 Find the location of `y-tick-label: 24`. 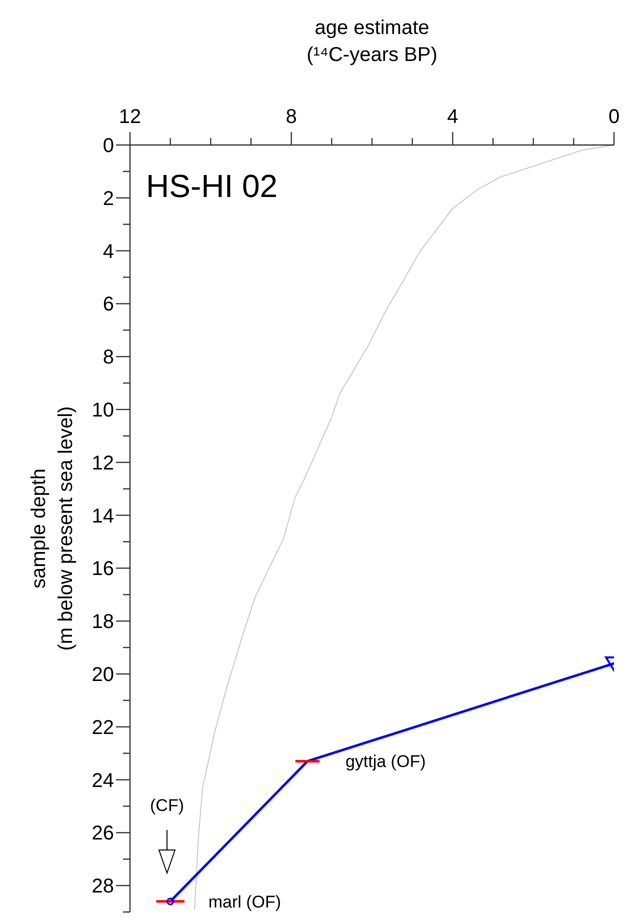

y-tick-label: 24 is located at coordinates (103, 781).